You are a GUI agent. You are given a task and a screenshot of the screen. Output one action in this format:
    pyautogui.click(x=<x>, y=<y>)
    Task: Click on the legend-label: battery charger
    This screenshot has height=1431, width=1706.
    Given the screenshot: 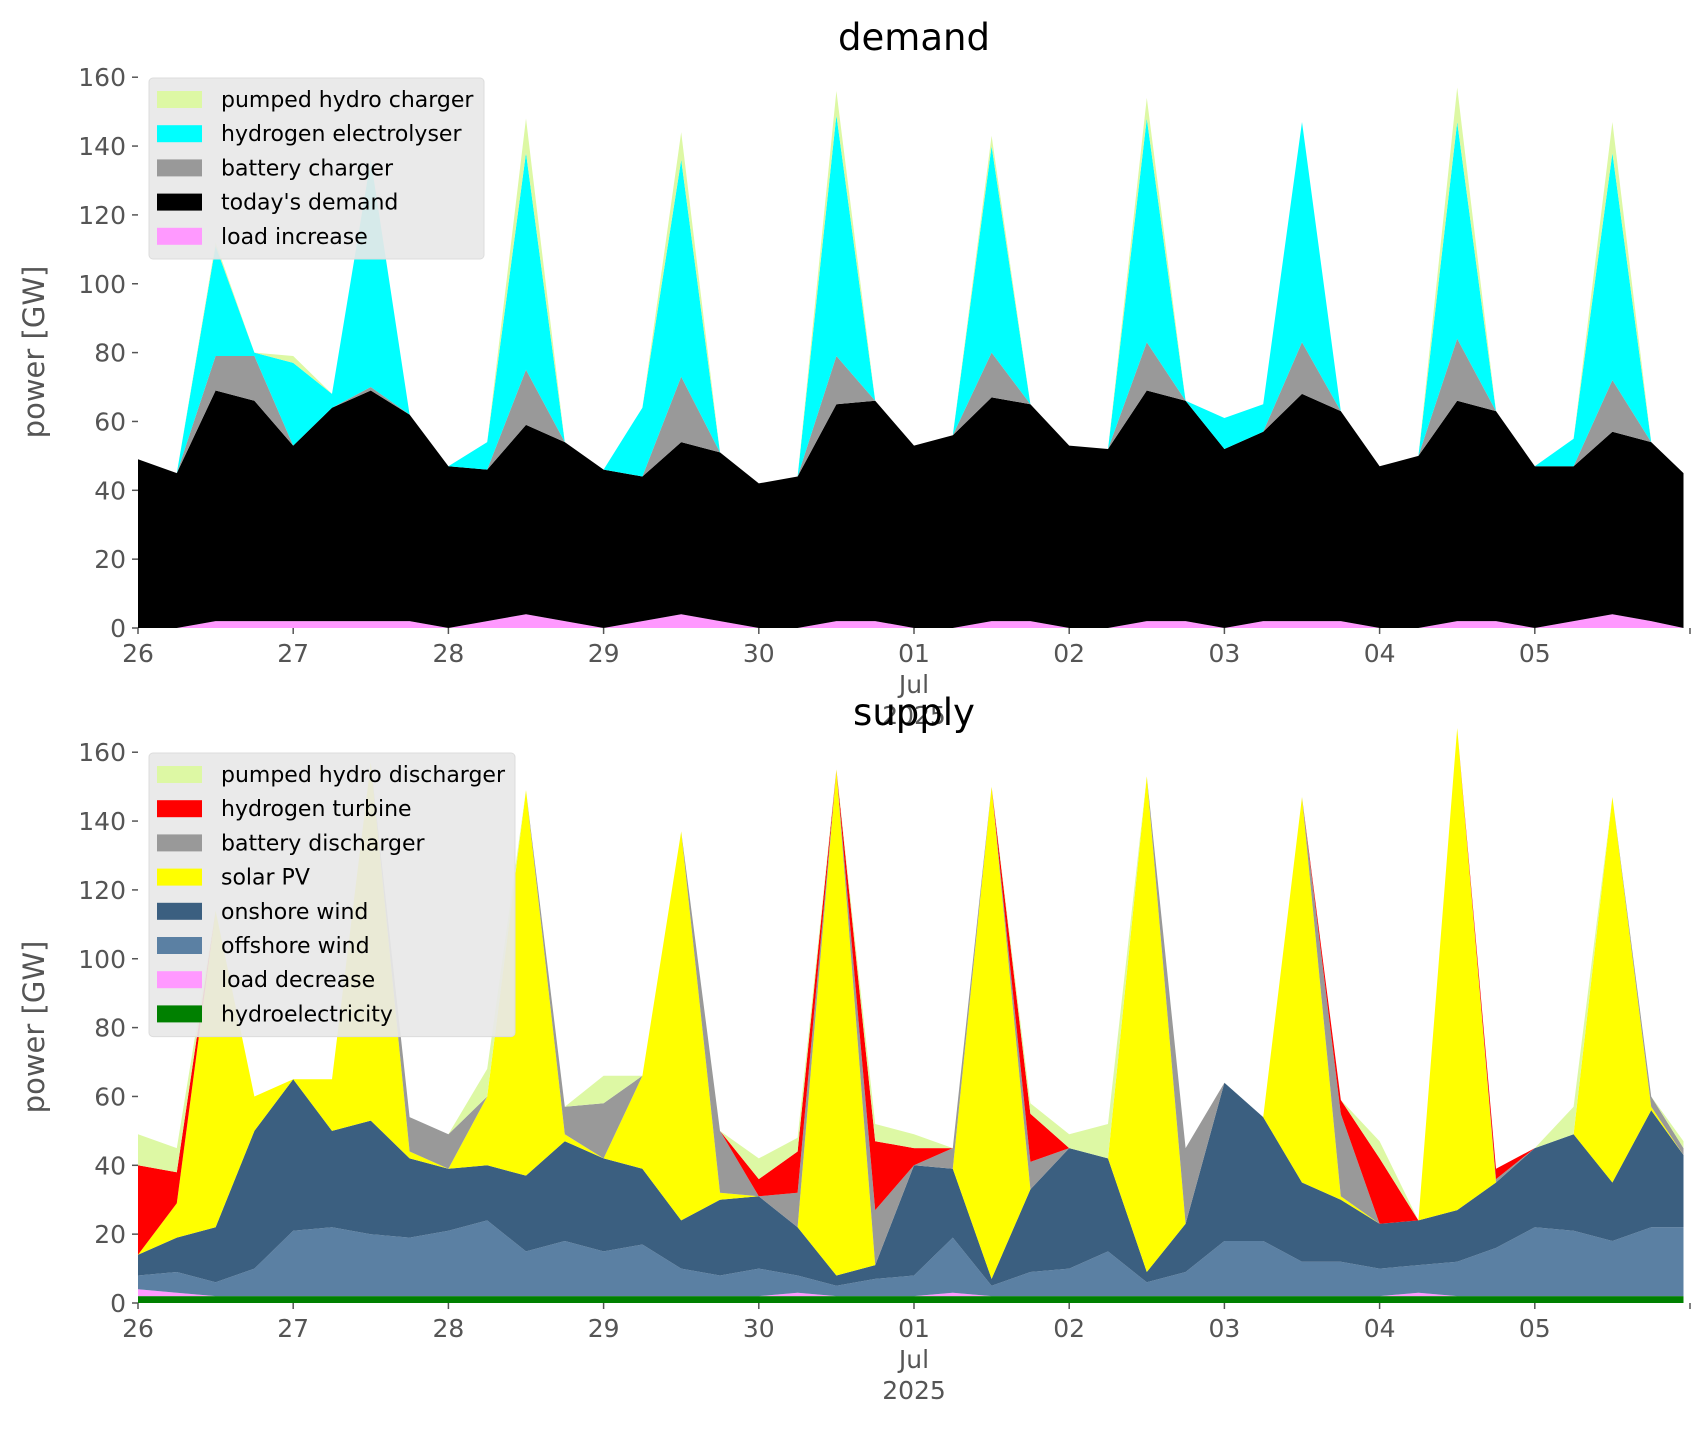 What is the action you would take?
    pyautogui.click(x=307, y=168)
    